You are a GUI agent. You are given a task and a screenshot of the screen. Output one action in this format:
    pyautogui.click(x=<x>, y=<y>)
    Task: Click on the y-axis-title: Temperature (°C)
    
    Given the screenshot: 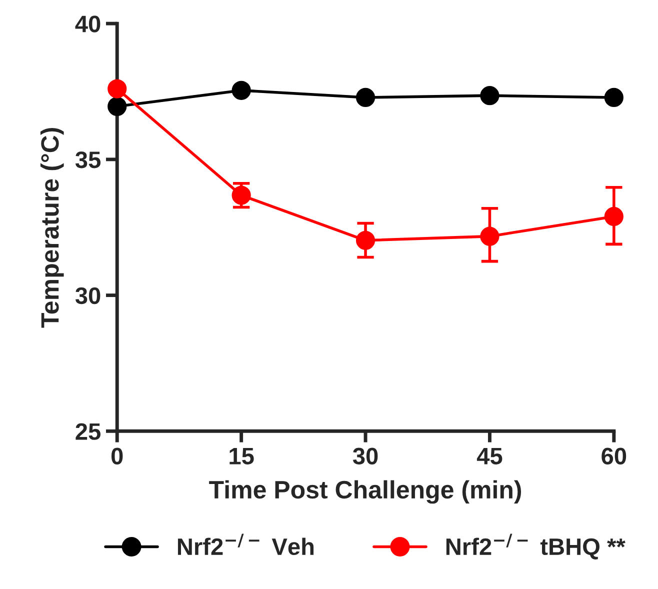 What is the action you would take?
    pyautogui.click(x=52, y=228)
    